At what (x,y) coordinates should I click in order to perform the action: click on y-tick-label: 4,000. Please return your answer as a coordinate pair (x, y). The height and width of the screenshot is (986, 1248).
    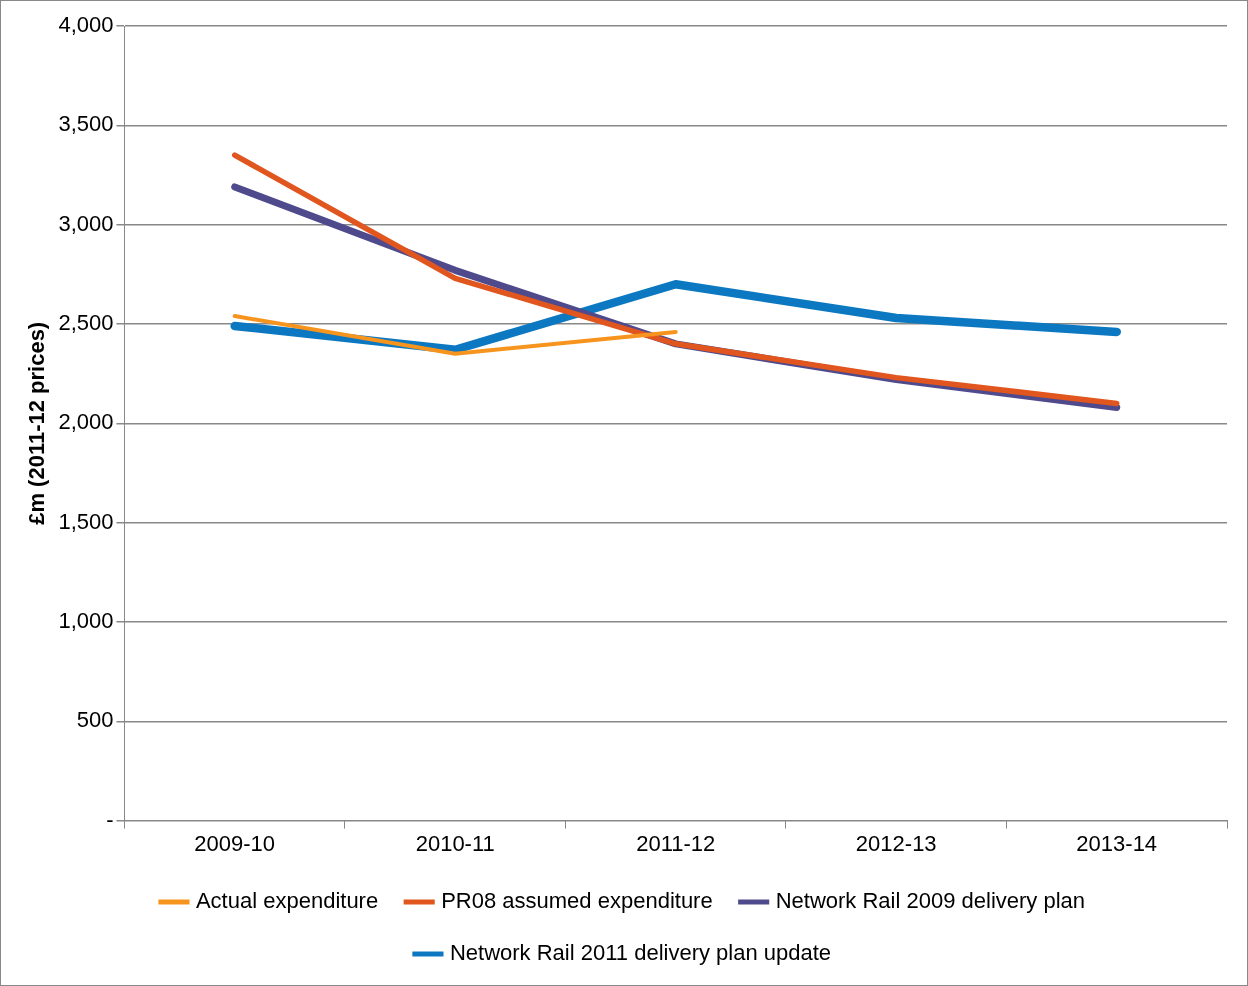
    Looking at the image, I should click on (86, 25).